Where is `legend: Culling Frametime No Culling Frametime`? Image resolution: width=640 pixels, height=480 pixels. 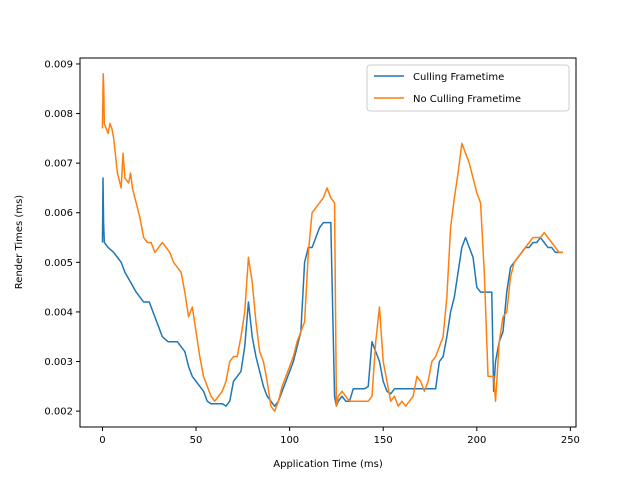
legend: Culling Frametime No Culling Frametime is located at coordinates (468, 88).